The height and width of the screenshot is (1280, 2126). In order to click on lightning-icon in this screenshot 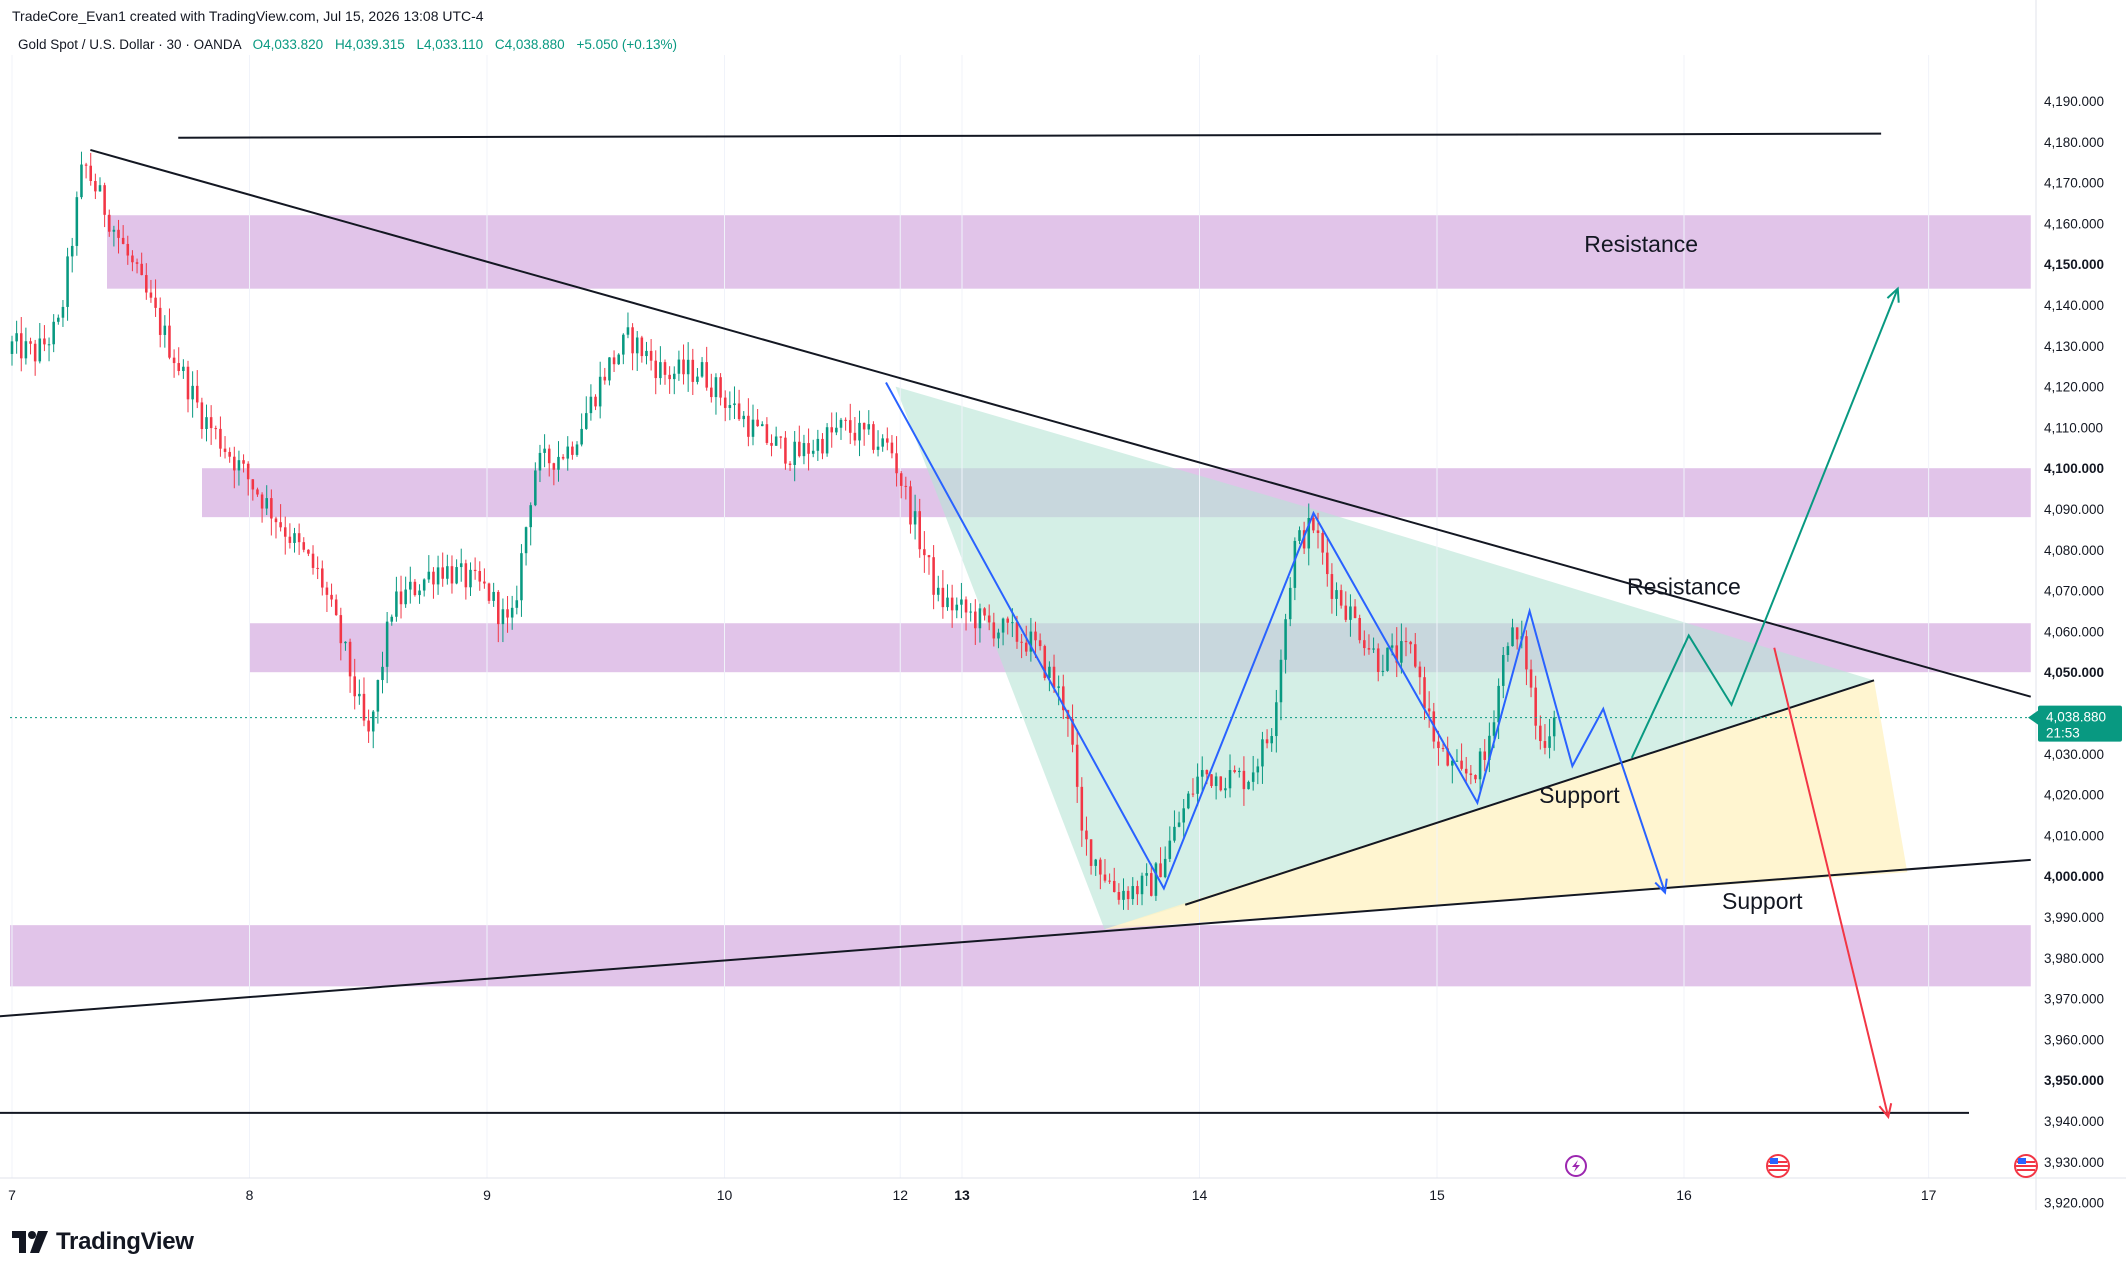, I will do `click(1576, 1166)`.